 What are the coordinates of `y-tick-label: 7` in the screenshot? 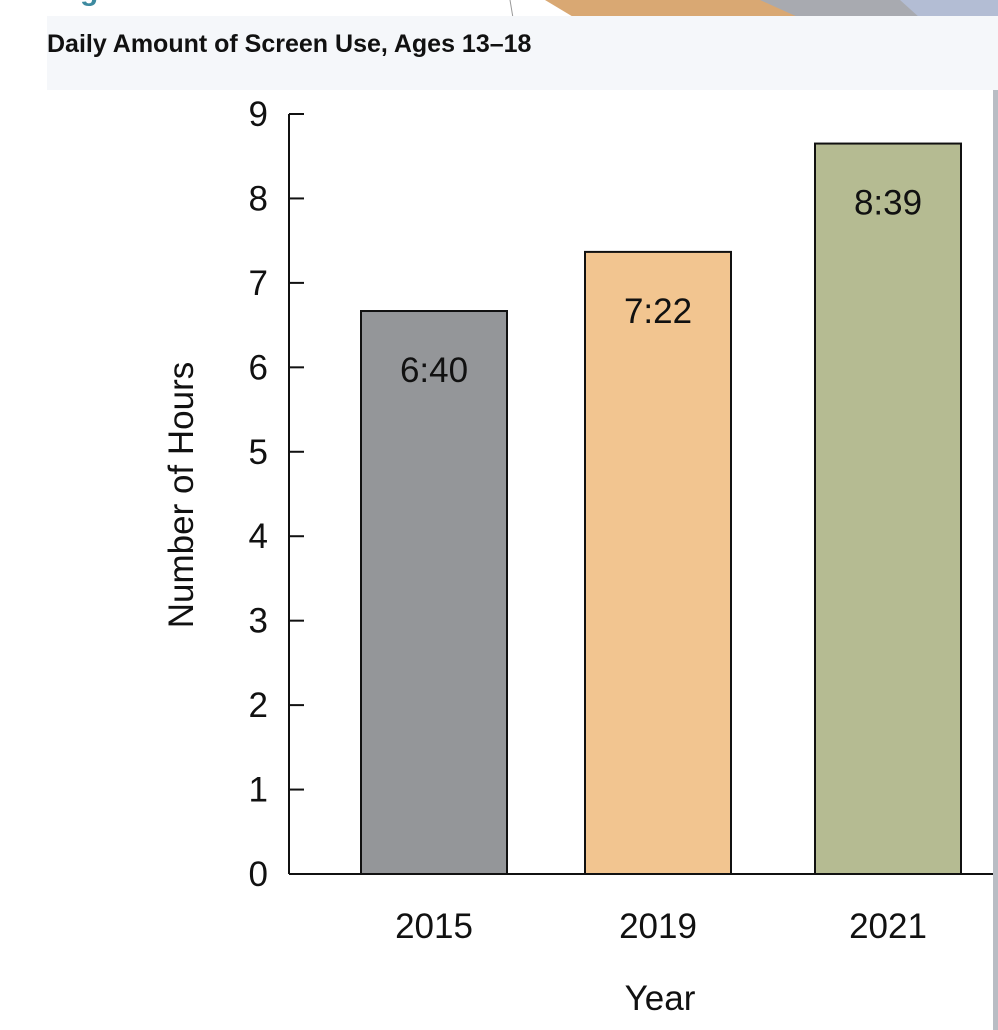 It's located at (258, 283).